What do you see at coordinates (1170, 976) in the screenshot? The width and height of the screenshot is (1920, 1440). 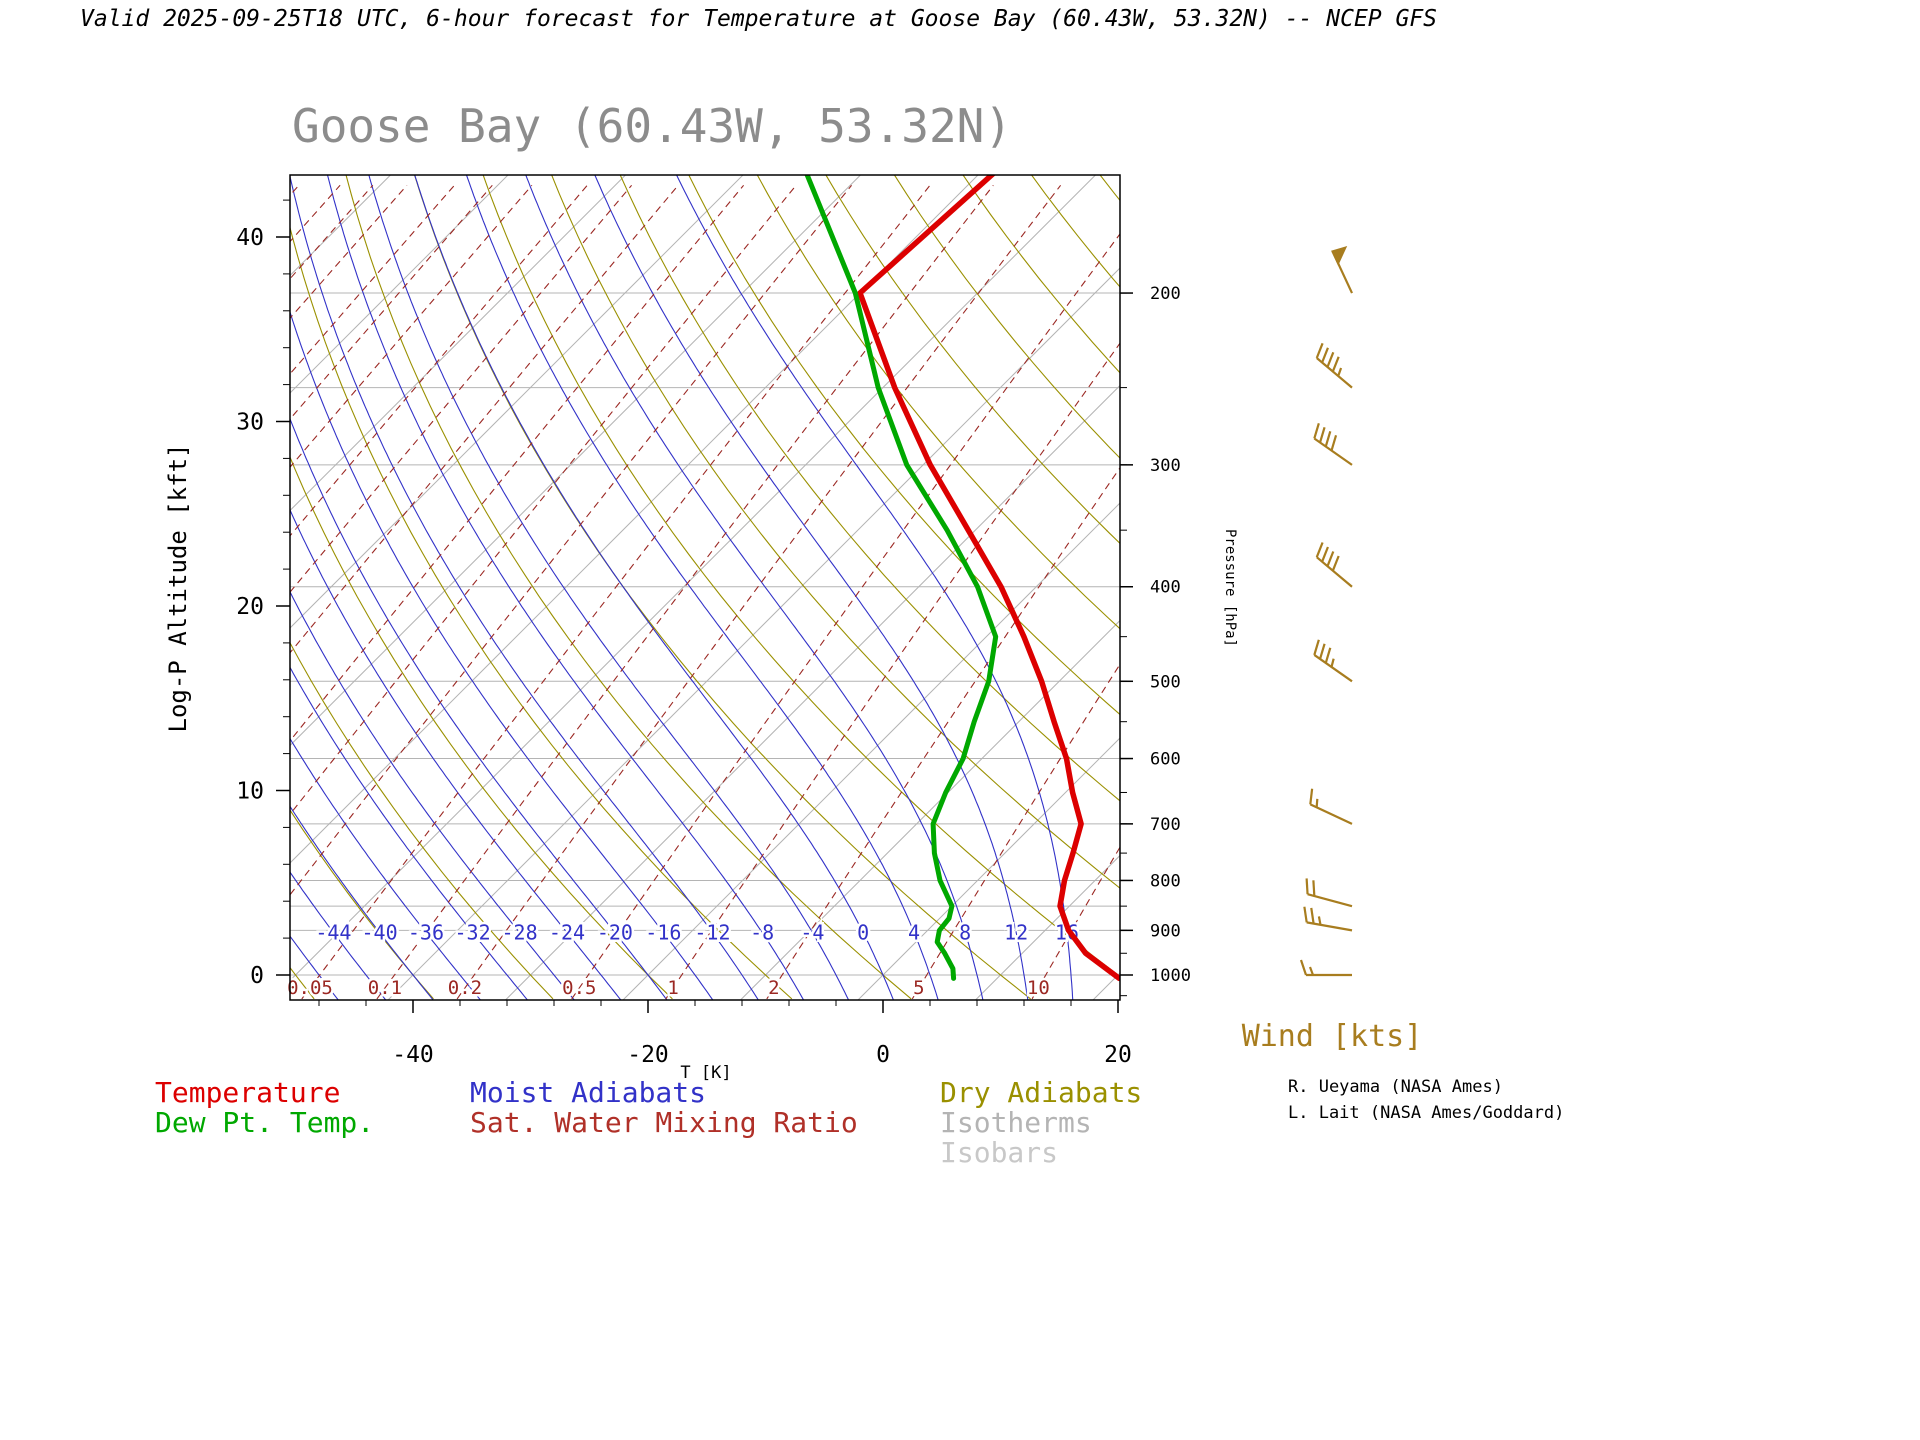 I see `tick-label: 1000` at bounding box center [1170, 976].